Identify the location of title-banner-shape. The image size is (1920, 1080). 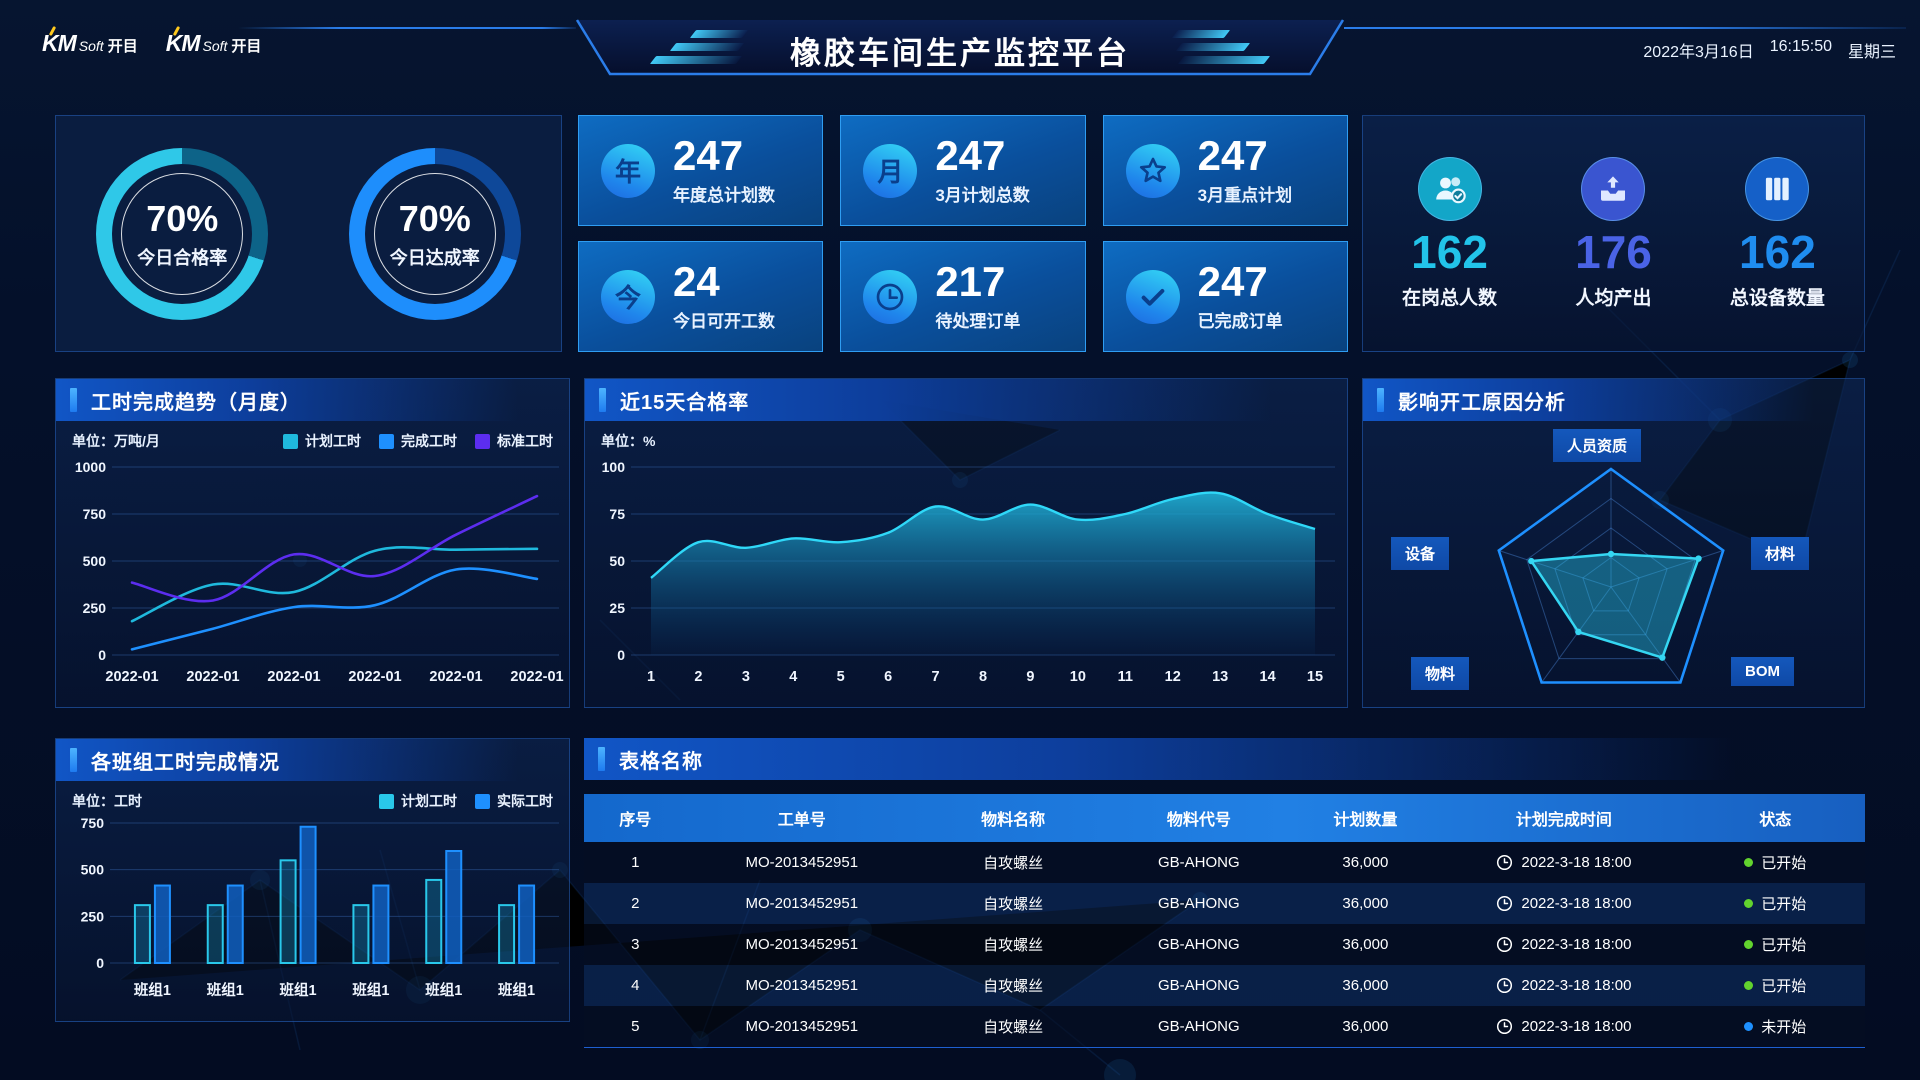
(960, 47).